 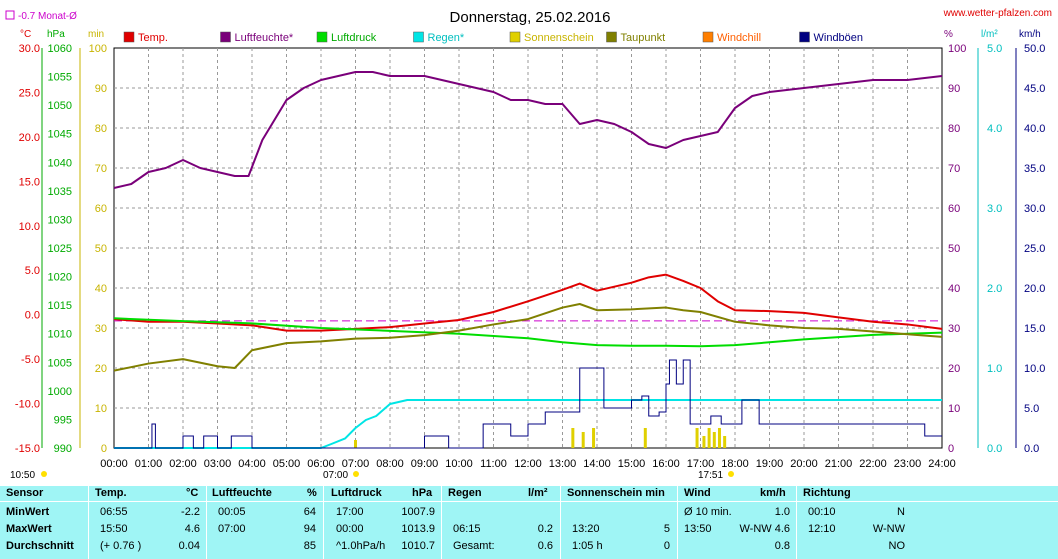 What do you see at coordinates (418, 512) in the screenshot?
I see `table-cell: 1007.9` at bounding box center [418, 512].